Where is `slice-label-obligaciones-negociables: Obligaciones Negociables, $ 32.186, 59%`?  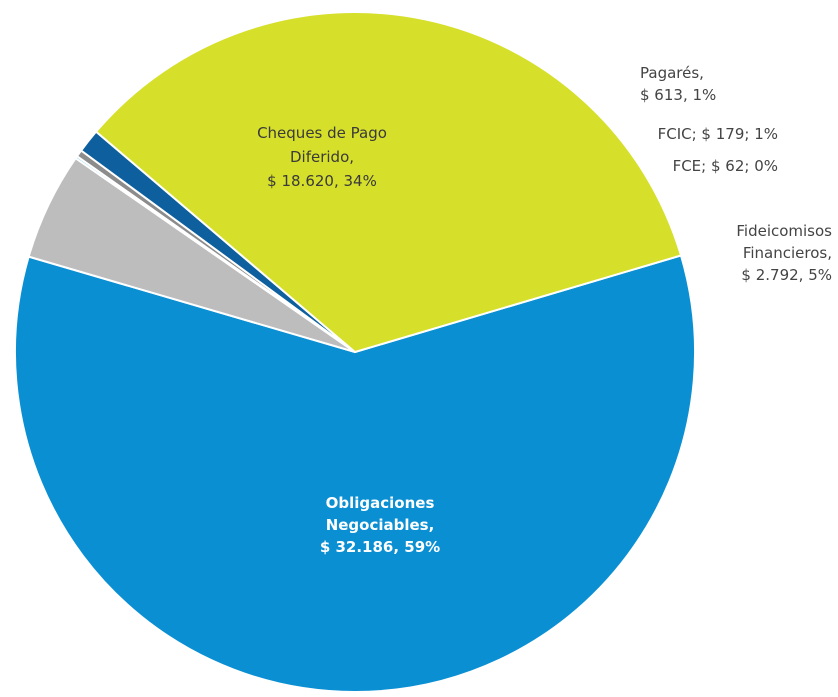
slice-label-obligaciones-negociables: Obligaciones Negociables, $ 32.186, 59% is located at coordinates (380, 525).